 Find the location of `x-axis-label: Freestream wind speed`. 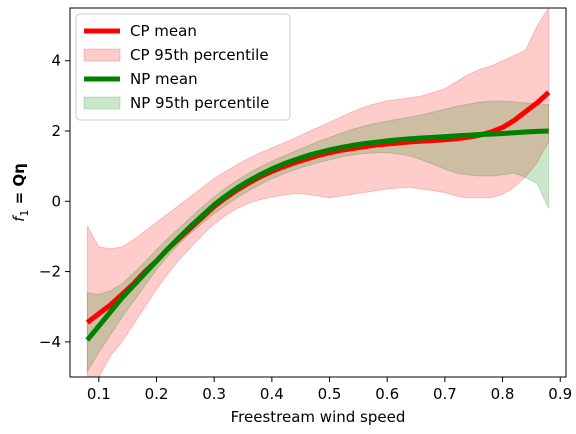

x-axis-label: Freestream wind speed is located at coordinates (318, 417).